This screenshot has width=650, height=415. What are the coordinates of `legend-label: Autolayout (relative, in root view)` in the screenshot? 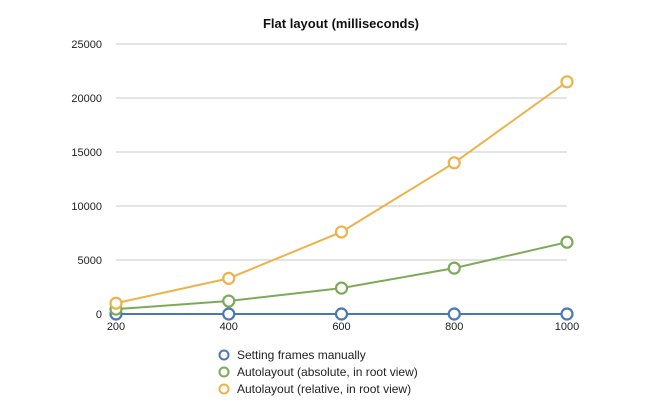 It's located at (324, 389).